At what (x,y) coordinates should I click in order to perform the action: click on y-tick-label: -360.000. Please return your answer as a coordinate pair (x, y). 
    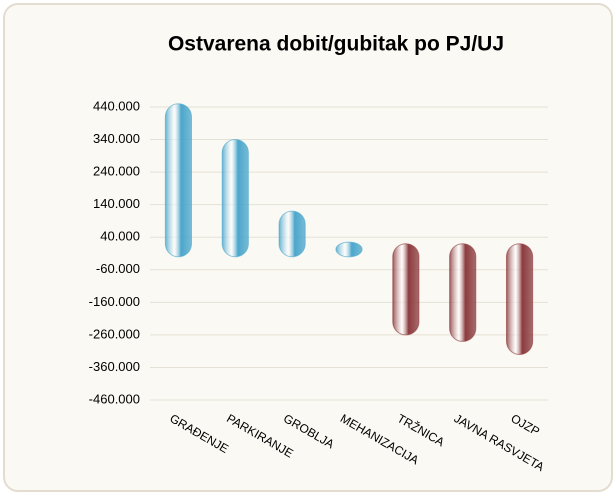
    Looking at the image, I should click on (114, 366).